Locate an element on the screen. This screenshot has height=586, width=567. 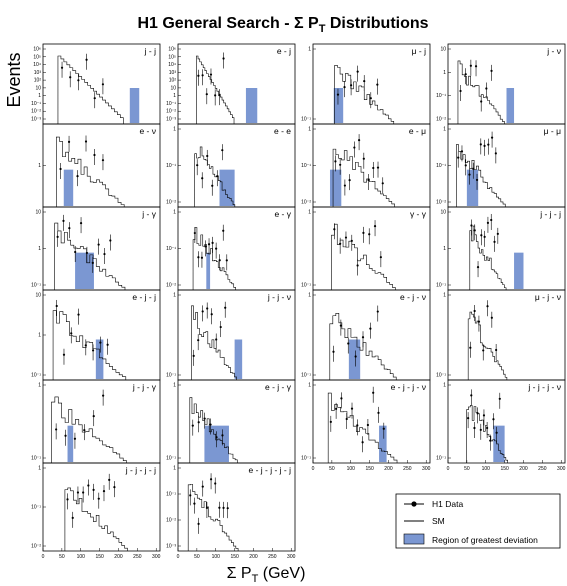
x-tick-label: 50 is located at coordinates (332, 469).